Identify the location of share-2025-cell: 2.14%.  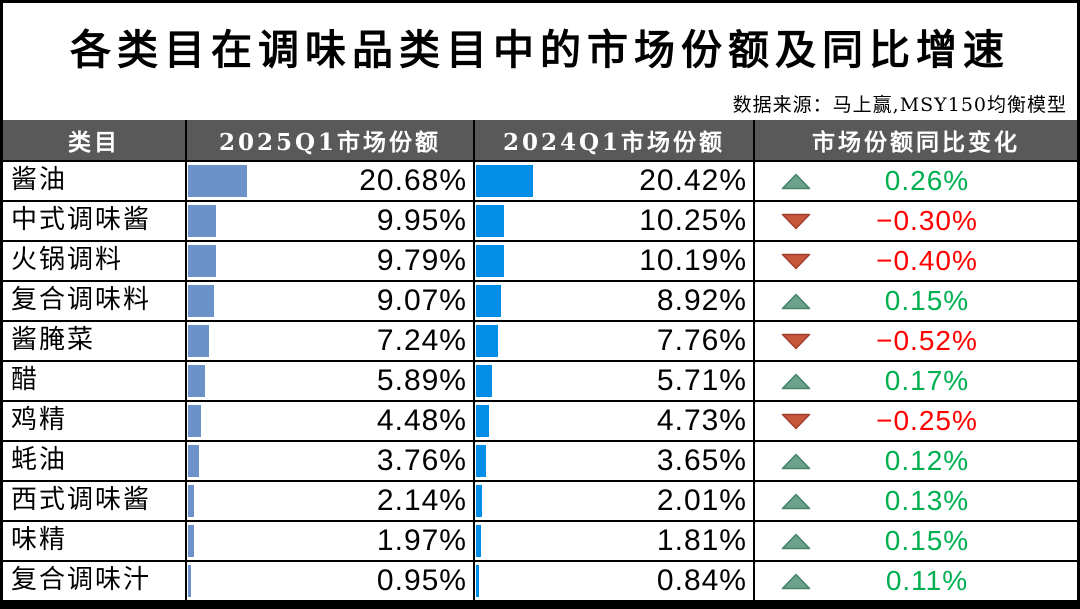
(331, 501).